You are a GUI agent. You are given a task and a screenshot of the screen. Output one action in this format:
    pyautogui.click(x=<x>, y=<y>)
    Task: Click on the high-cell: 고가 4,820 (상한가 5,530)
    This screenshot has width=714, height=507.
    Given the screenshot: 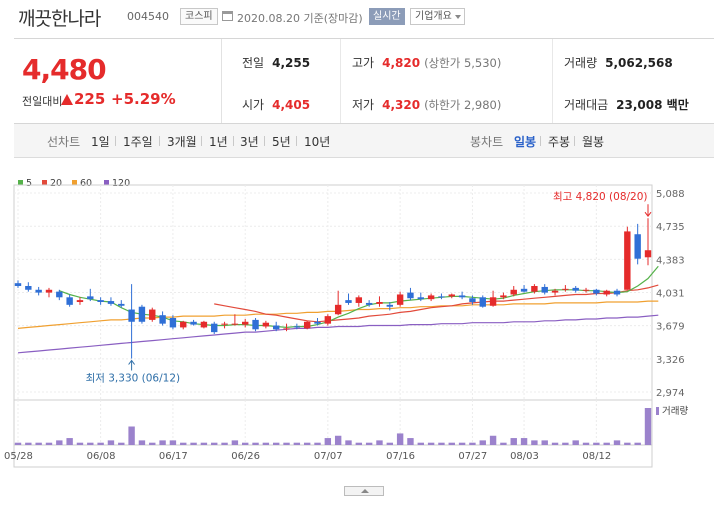 What is the action you would take?
    pyautogui.click(x=426, y=62)
    